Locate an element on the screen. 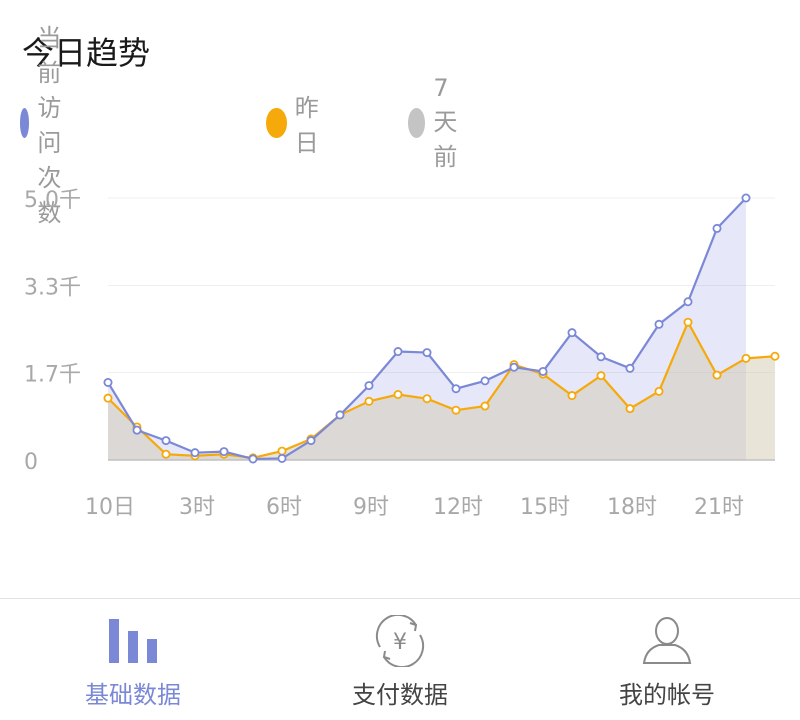 Image resolution: width=800 pixels, height=720 pixels. x-tick-label-5: 15时 is located at coordinates (545, 507).